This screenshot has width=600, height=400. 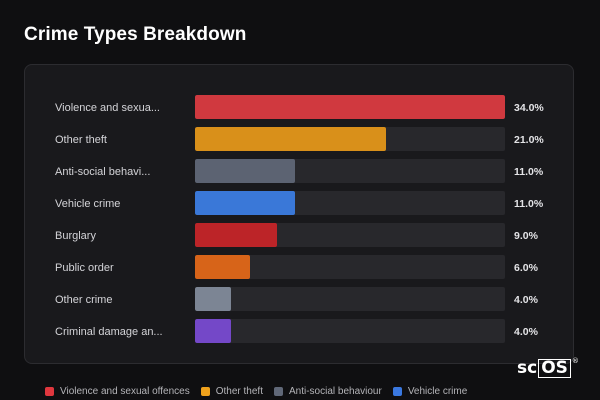 I want to click on legend-item: Anti-social behaviour, so click(x=327, y=391).